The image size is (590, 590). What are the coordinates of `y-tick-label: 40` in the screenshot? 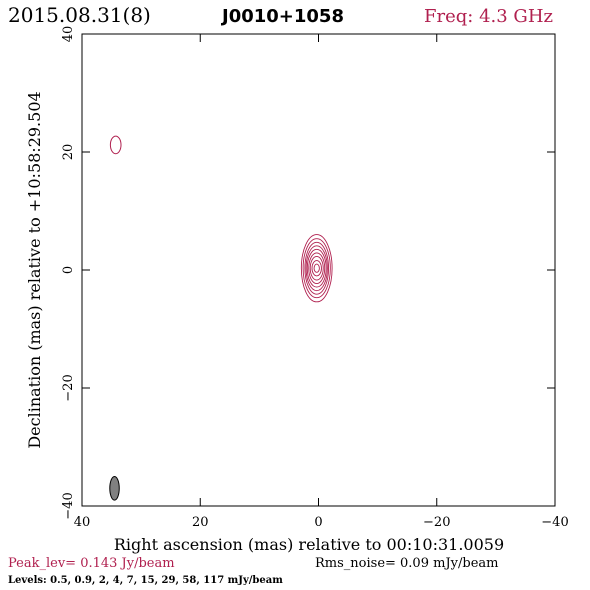 It's located at (68, 34).